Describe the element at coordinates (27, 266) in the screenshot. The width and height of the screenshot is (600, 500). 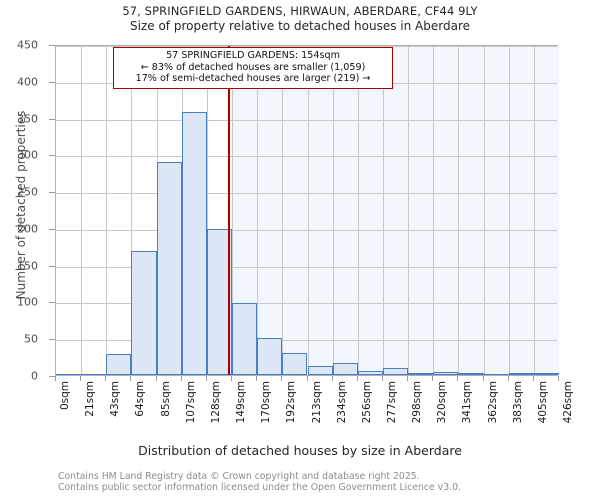
I see `y-axis-tick-label: 150` at that location.